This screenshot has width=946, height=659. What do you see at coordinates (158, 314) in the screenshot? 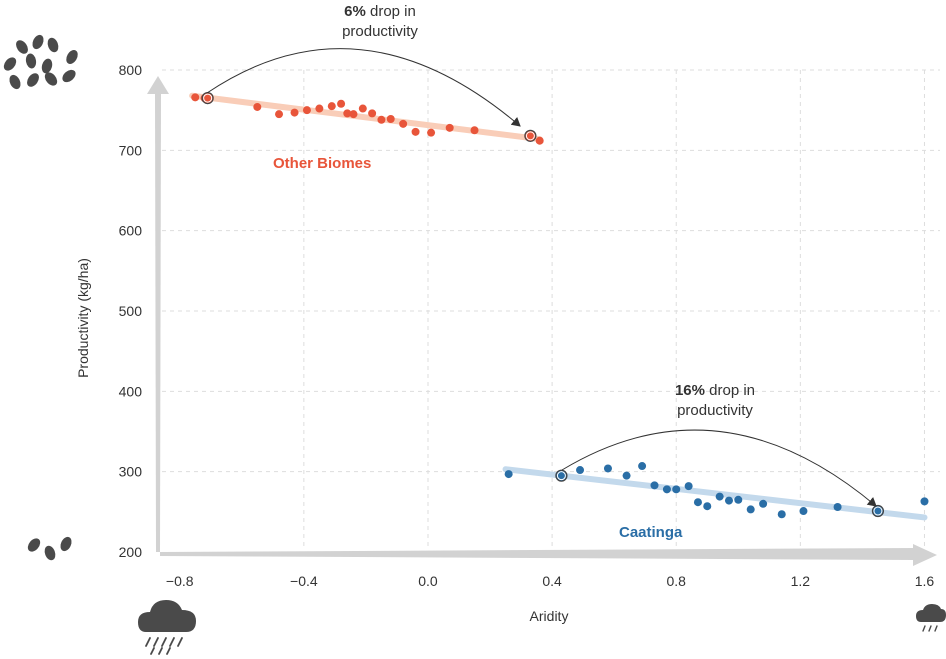
I see `y-axis-arrow` at bounding box center [158, 314].